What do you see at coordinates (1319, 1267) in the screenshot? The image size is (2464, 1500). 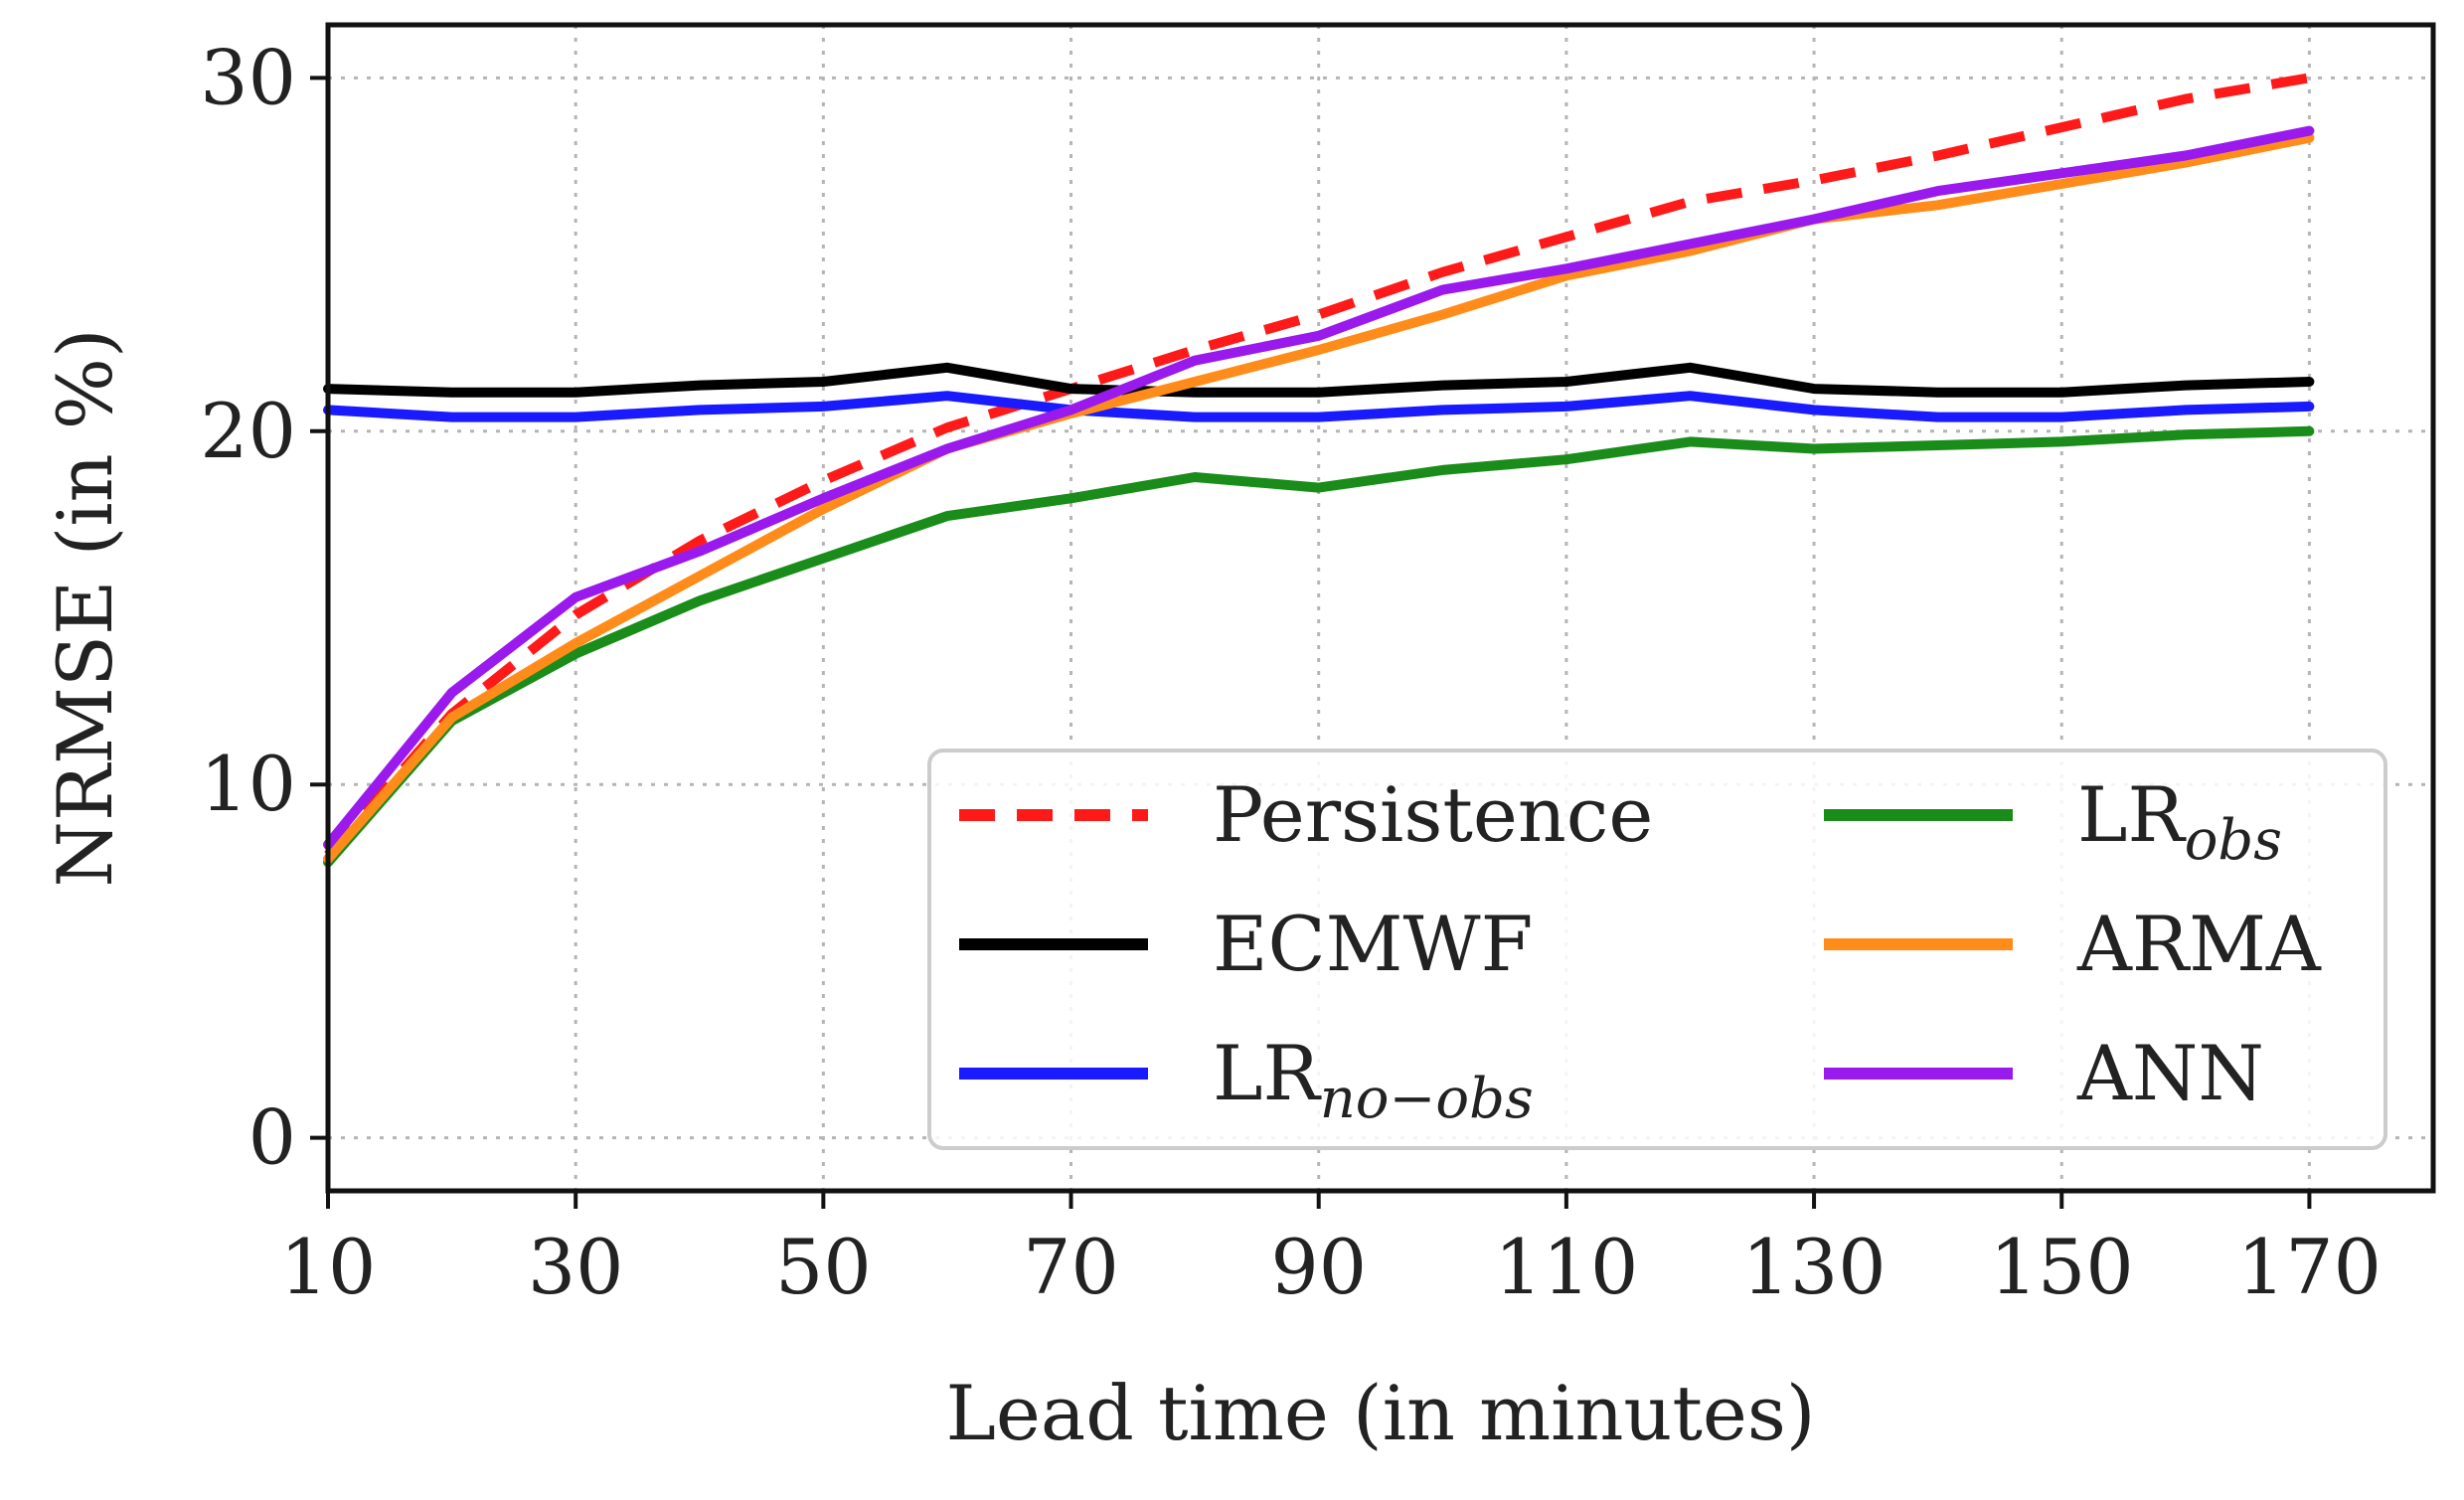 I see `x-tick-label: 90` at bounding box center [1319, 1267].